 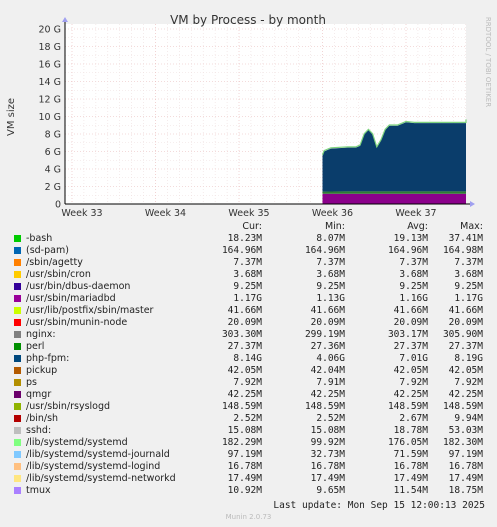 I want to click on legend-name: qmgr, so click(x=39, y=394).